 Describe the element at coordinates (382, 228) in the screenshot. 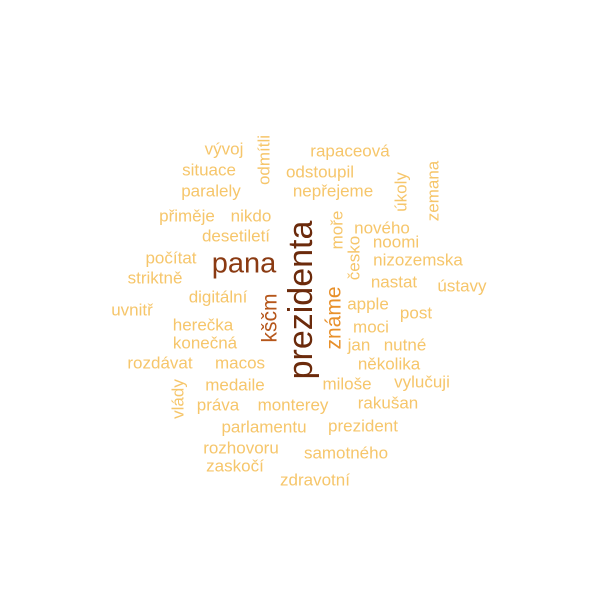

I see `word-noveho: nového` at that location.